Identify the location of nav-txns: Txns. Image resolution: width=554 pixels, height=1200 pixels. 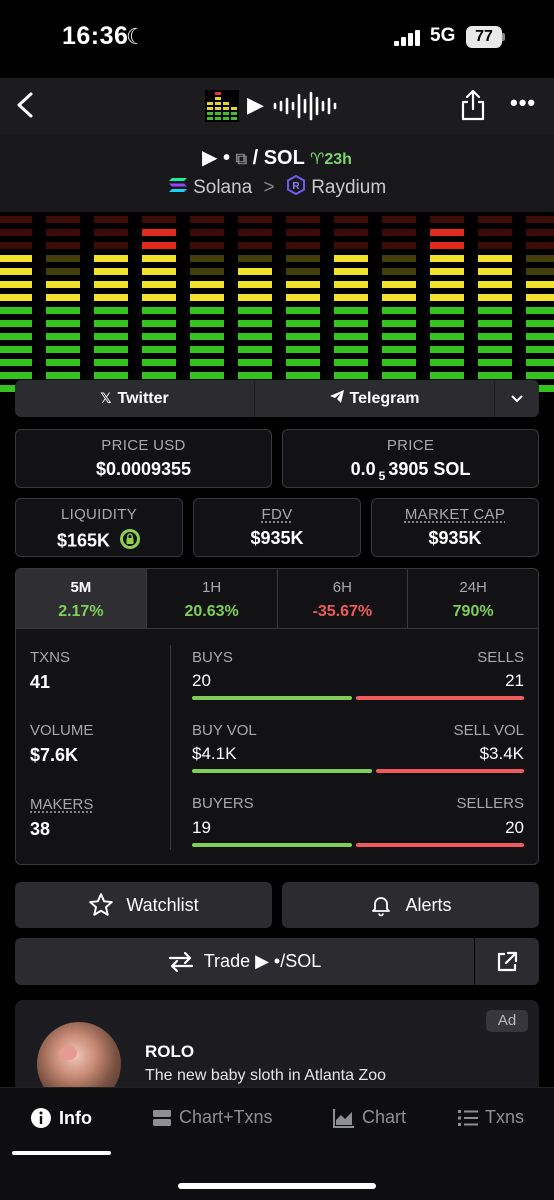
(491, 1117).